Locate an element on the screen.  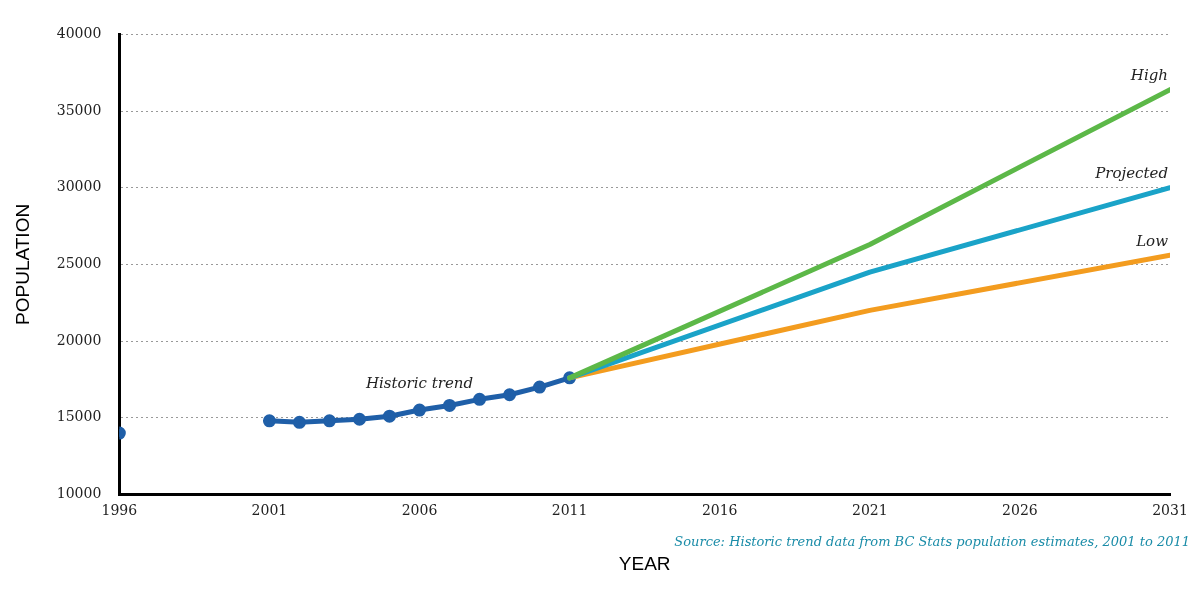
x-tick-label: 2026 is located at coordinates (1020, 510).